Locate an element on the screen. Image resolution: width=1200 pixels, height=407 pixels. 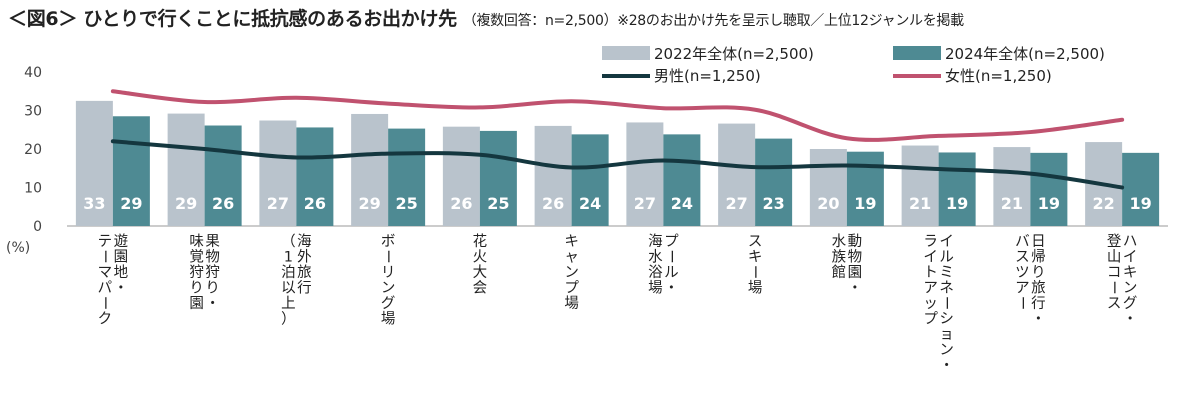
category-label-char: 物 is located at coordinates (212, 257).